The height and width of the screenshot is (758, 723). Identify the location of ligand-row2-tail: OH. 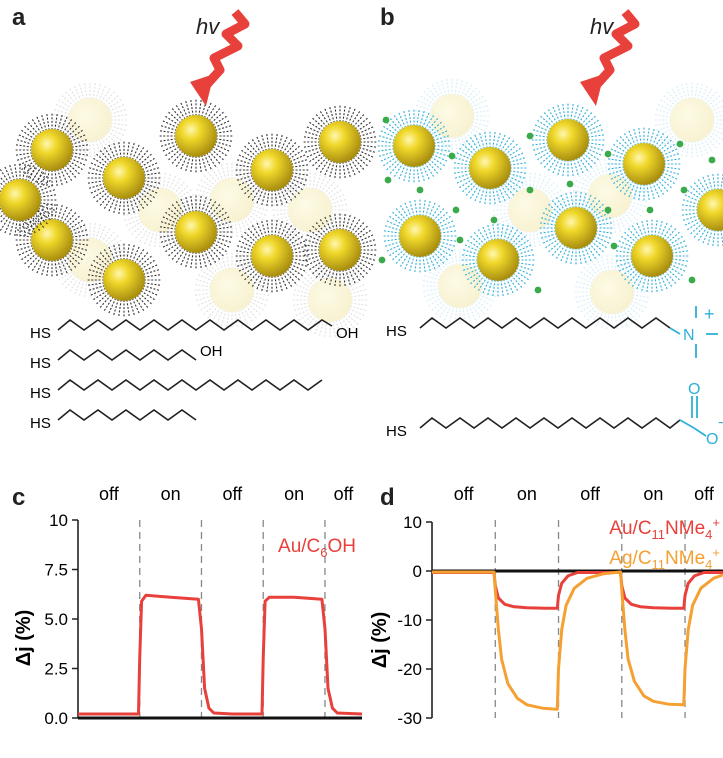
(211, 351).